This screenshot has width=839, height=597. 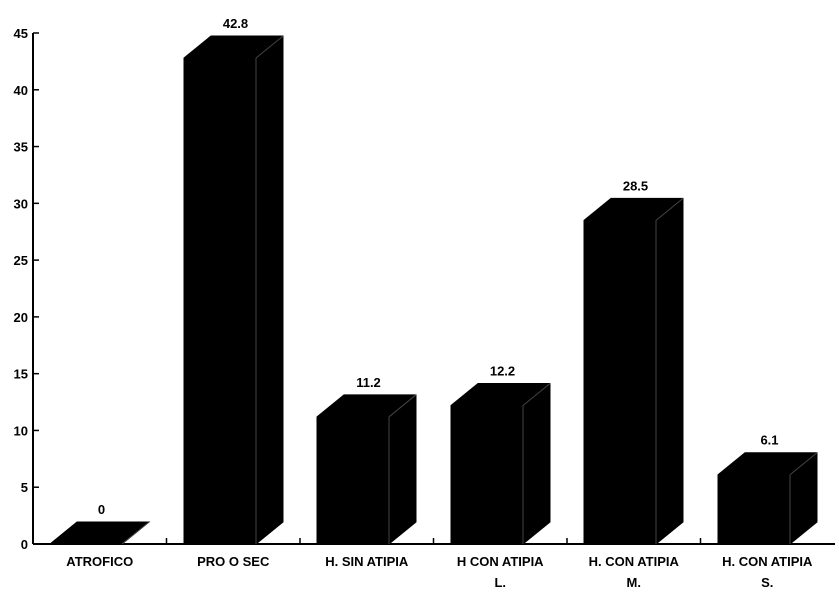 What do you see at coordinates (769, 440) in the screenshot?
I see `data-label: 6.1` at bounding box center [769, 440].